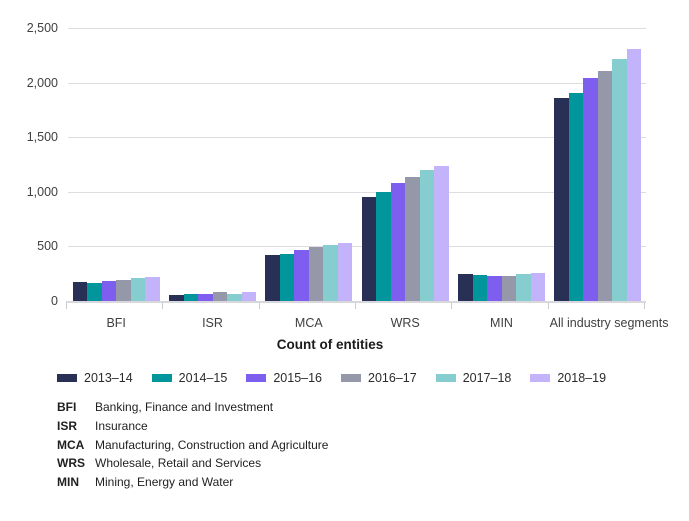  What do you see at coordinates (42, 28) in the screenshot?
I see `y-axis-tick-label: 2,500` at bounding box center [42, 28].